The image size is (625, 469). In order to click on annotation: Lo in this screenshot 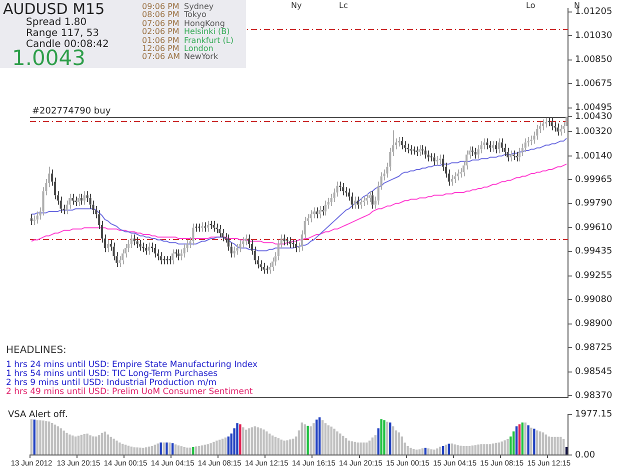, I will do `click(531, 5)`.